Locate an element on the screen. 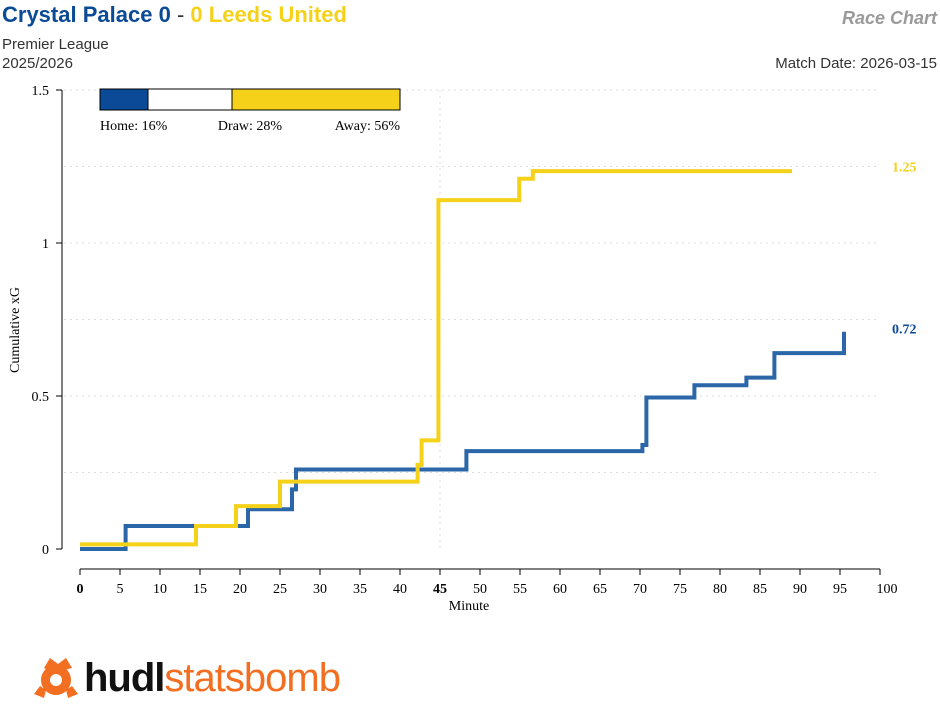 The width and height of the screenshot is (940, 720). statsbomb-logo-icon is located at coordinates (56, 678).